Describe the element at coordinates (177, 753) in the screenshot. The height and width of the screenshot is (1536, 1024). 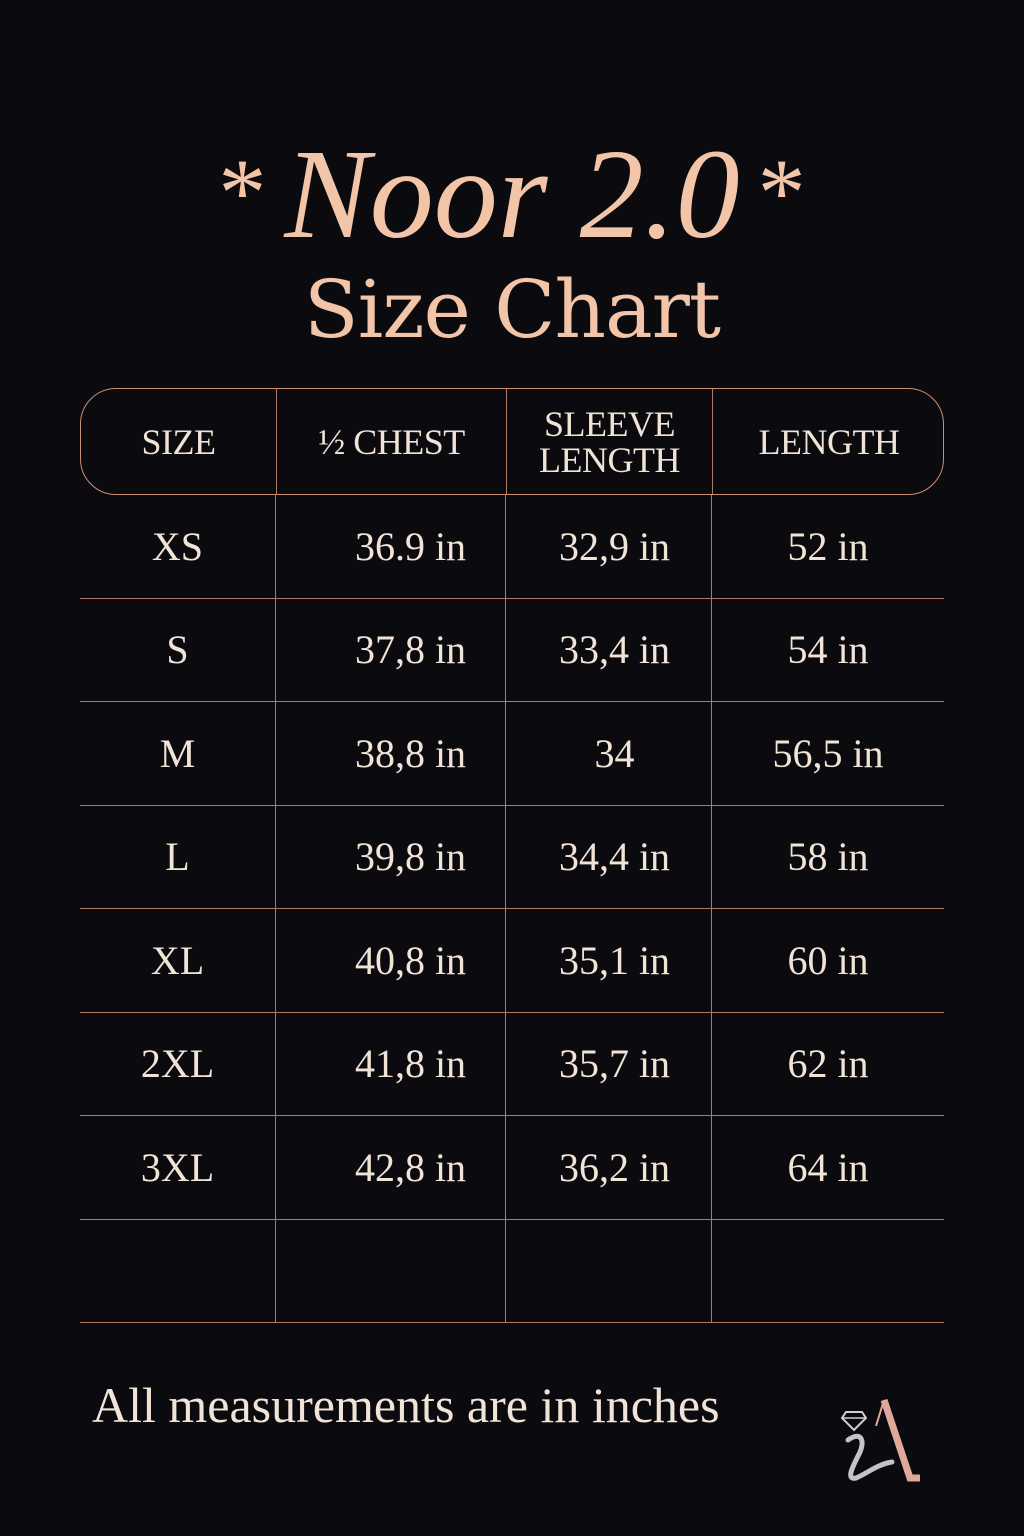
I see `cell-size: M` at that location.